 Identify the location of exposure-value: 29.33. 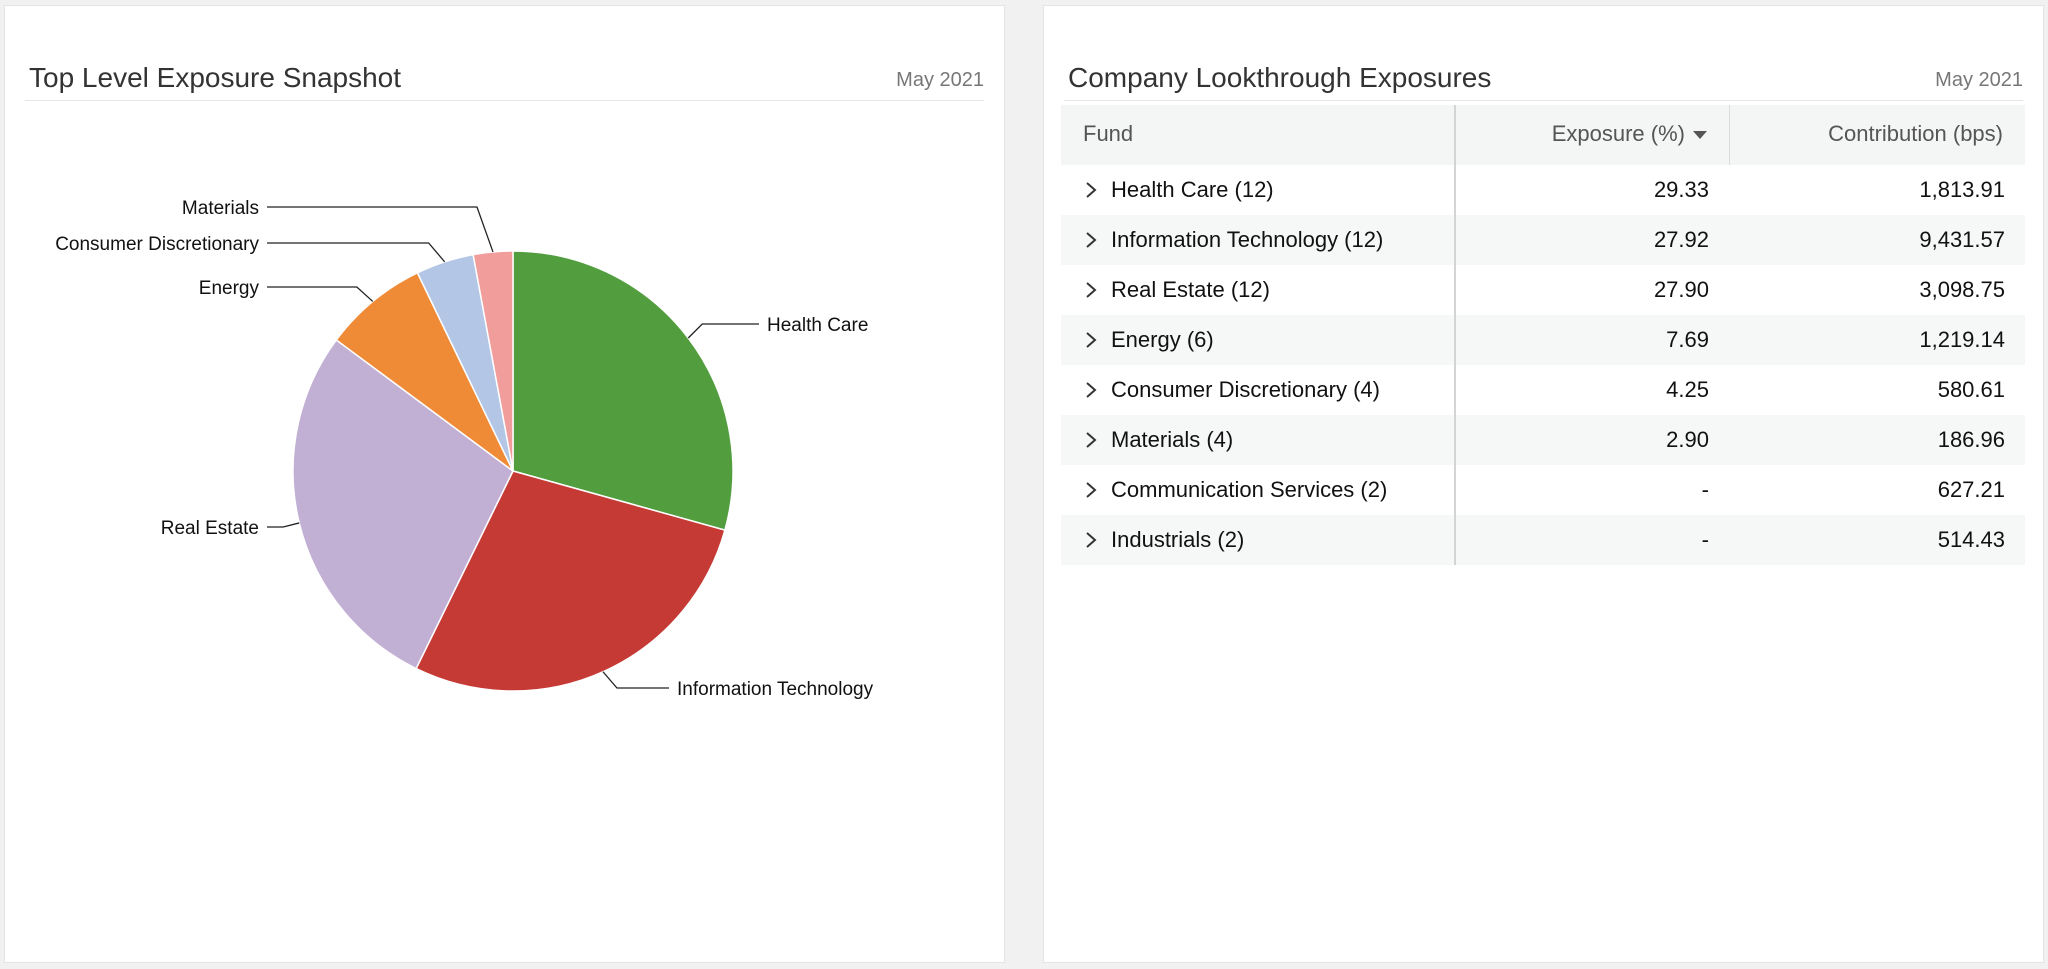
(1681, 189).